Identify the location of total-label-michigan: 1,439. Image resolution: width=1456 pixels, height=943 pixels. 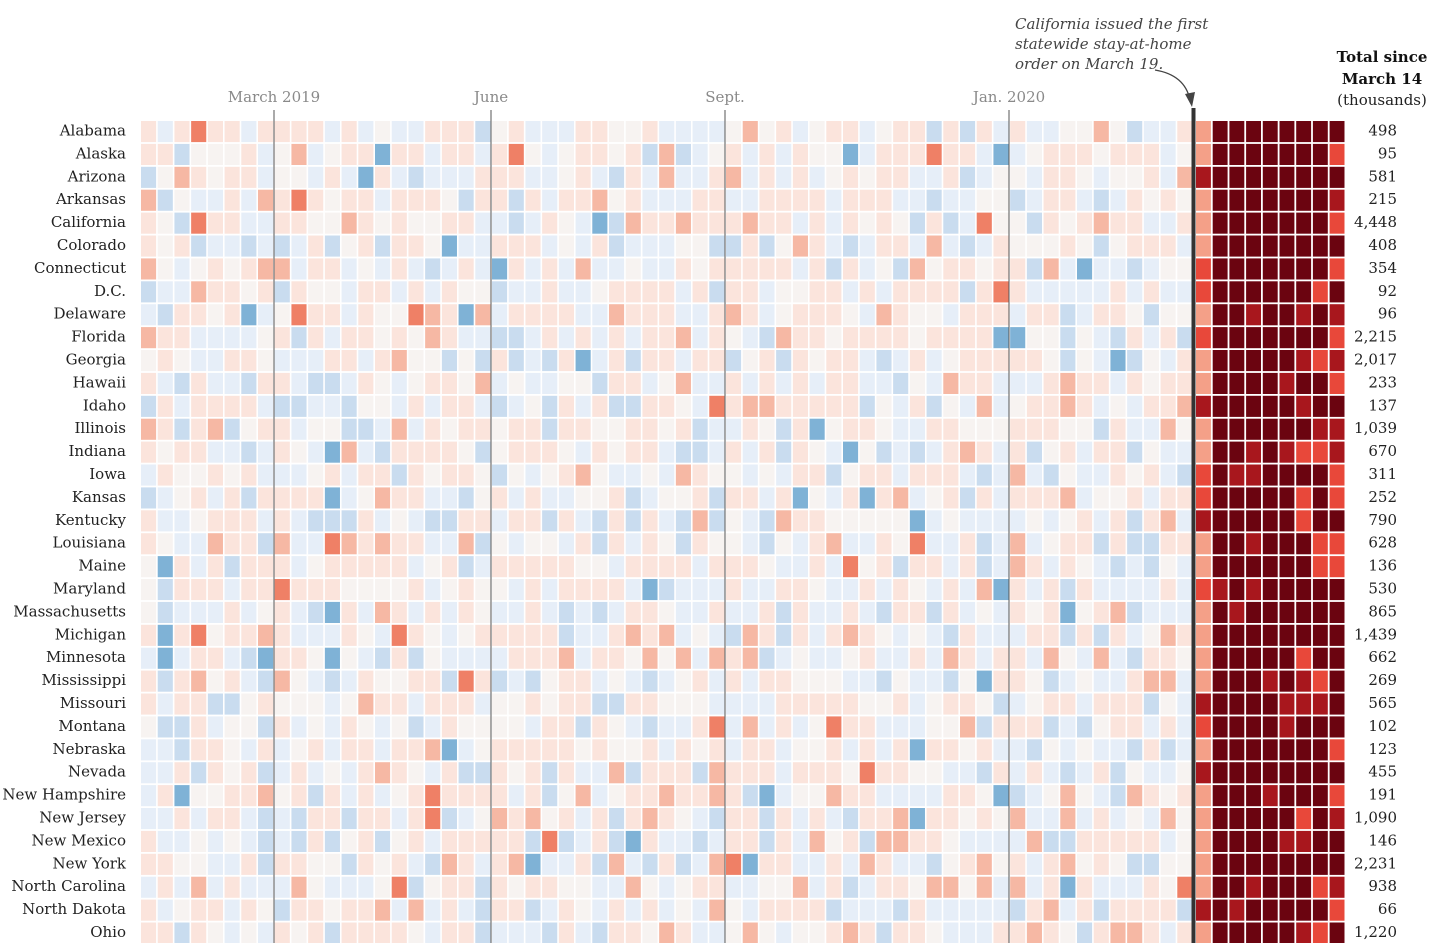
(1375, 634).